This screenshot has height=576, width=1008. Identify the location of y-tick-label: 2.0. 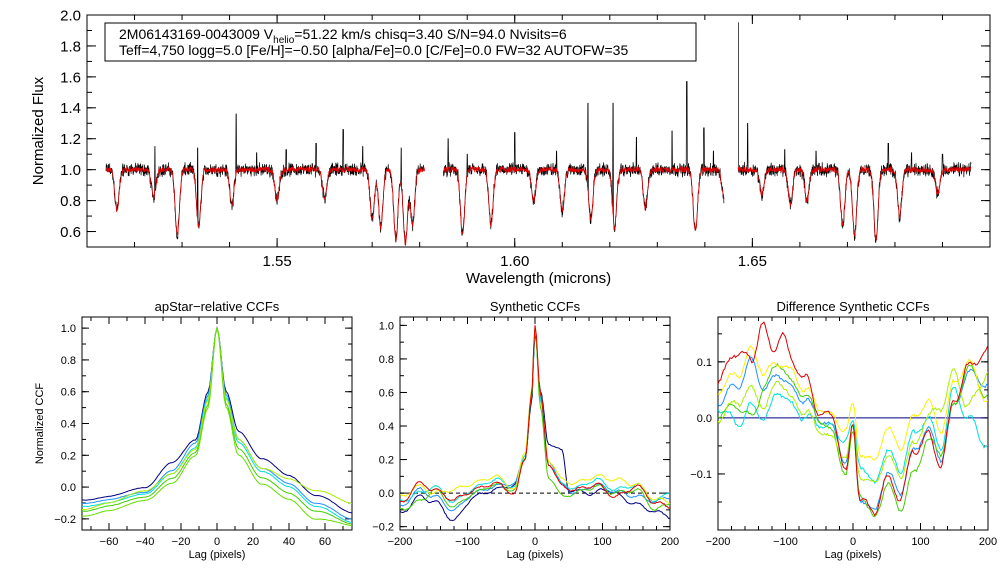
(70, 15).